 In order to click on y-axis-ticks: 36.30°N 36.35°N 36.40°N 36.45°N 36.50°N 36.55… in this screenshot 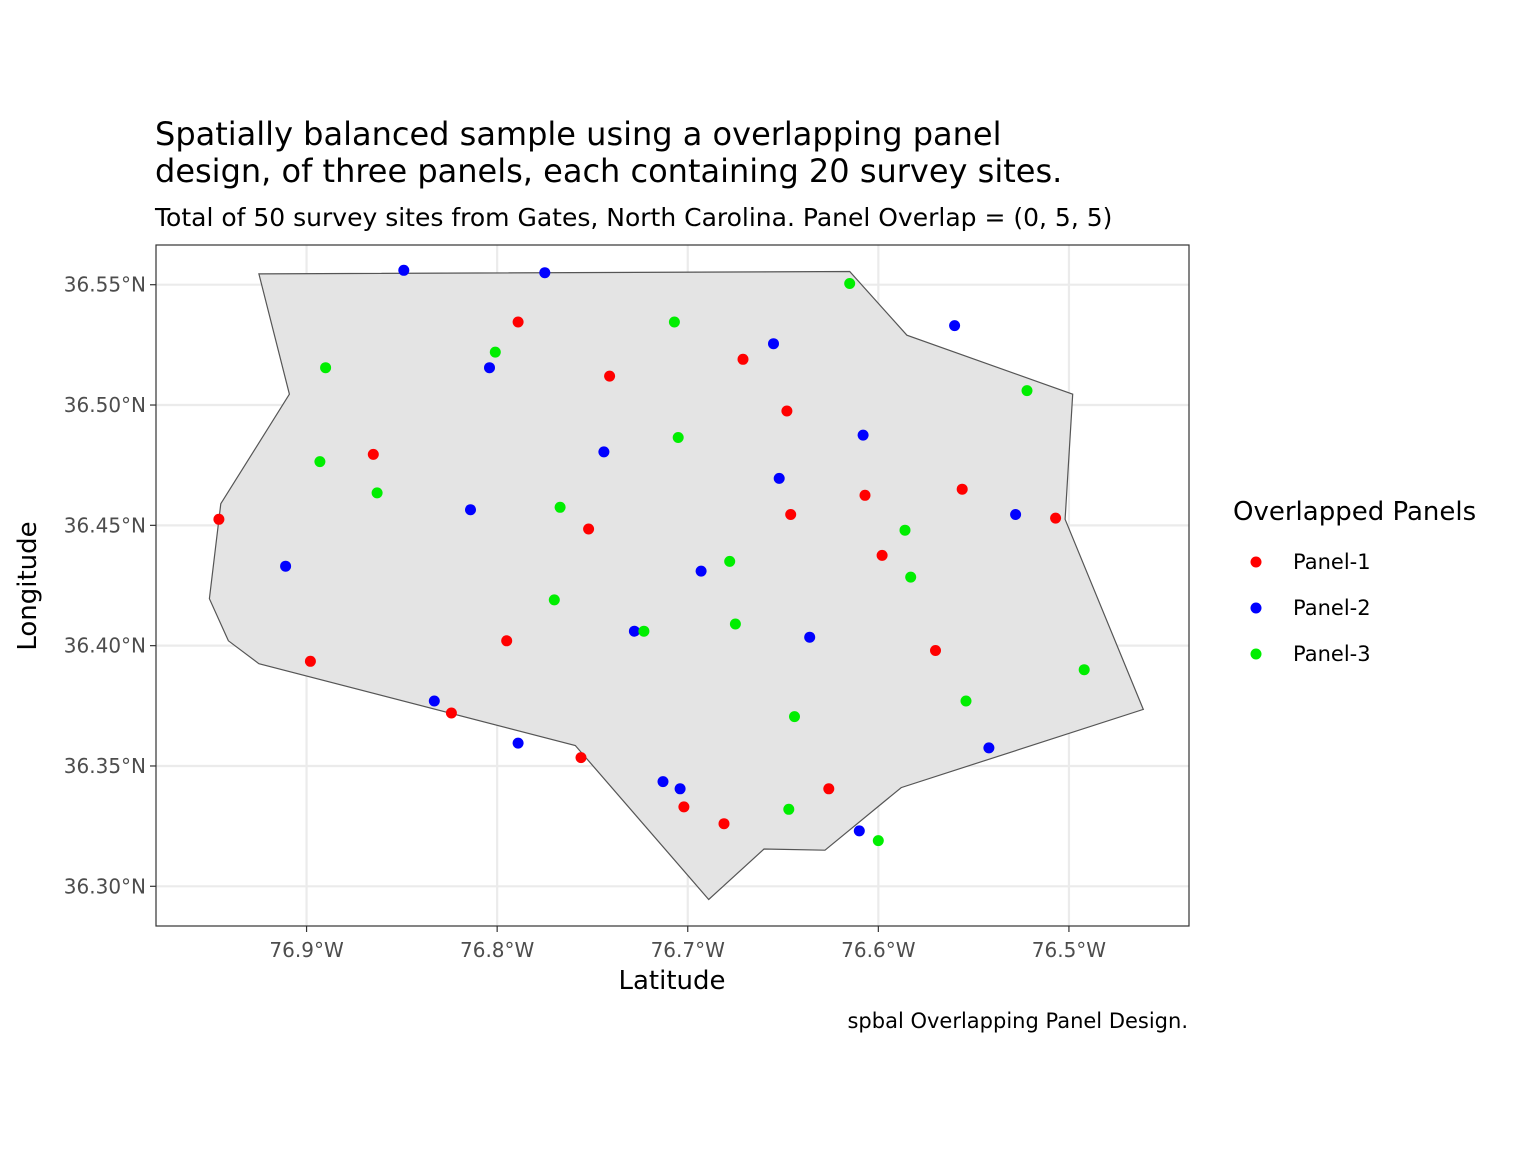, I will do `click(110, 585)`.